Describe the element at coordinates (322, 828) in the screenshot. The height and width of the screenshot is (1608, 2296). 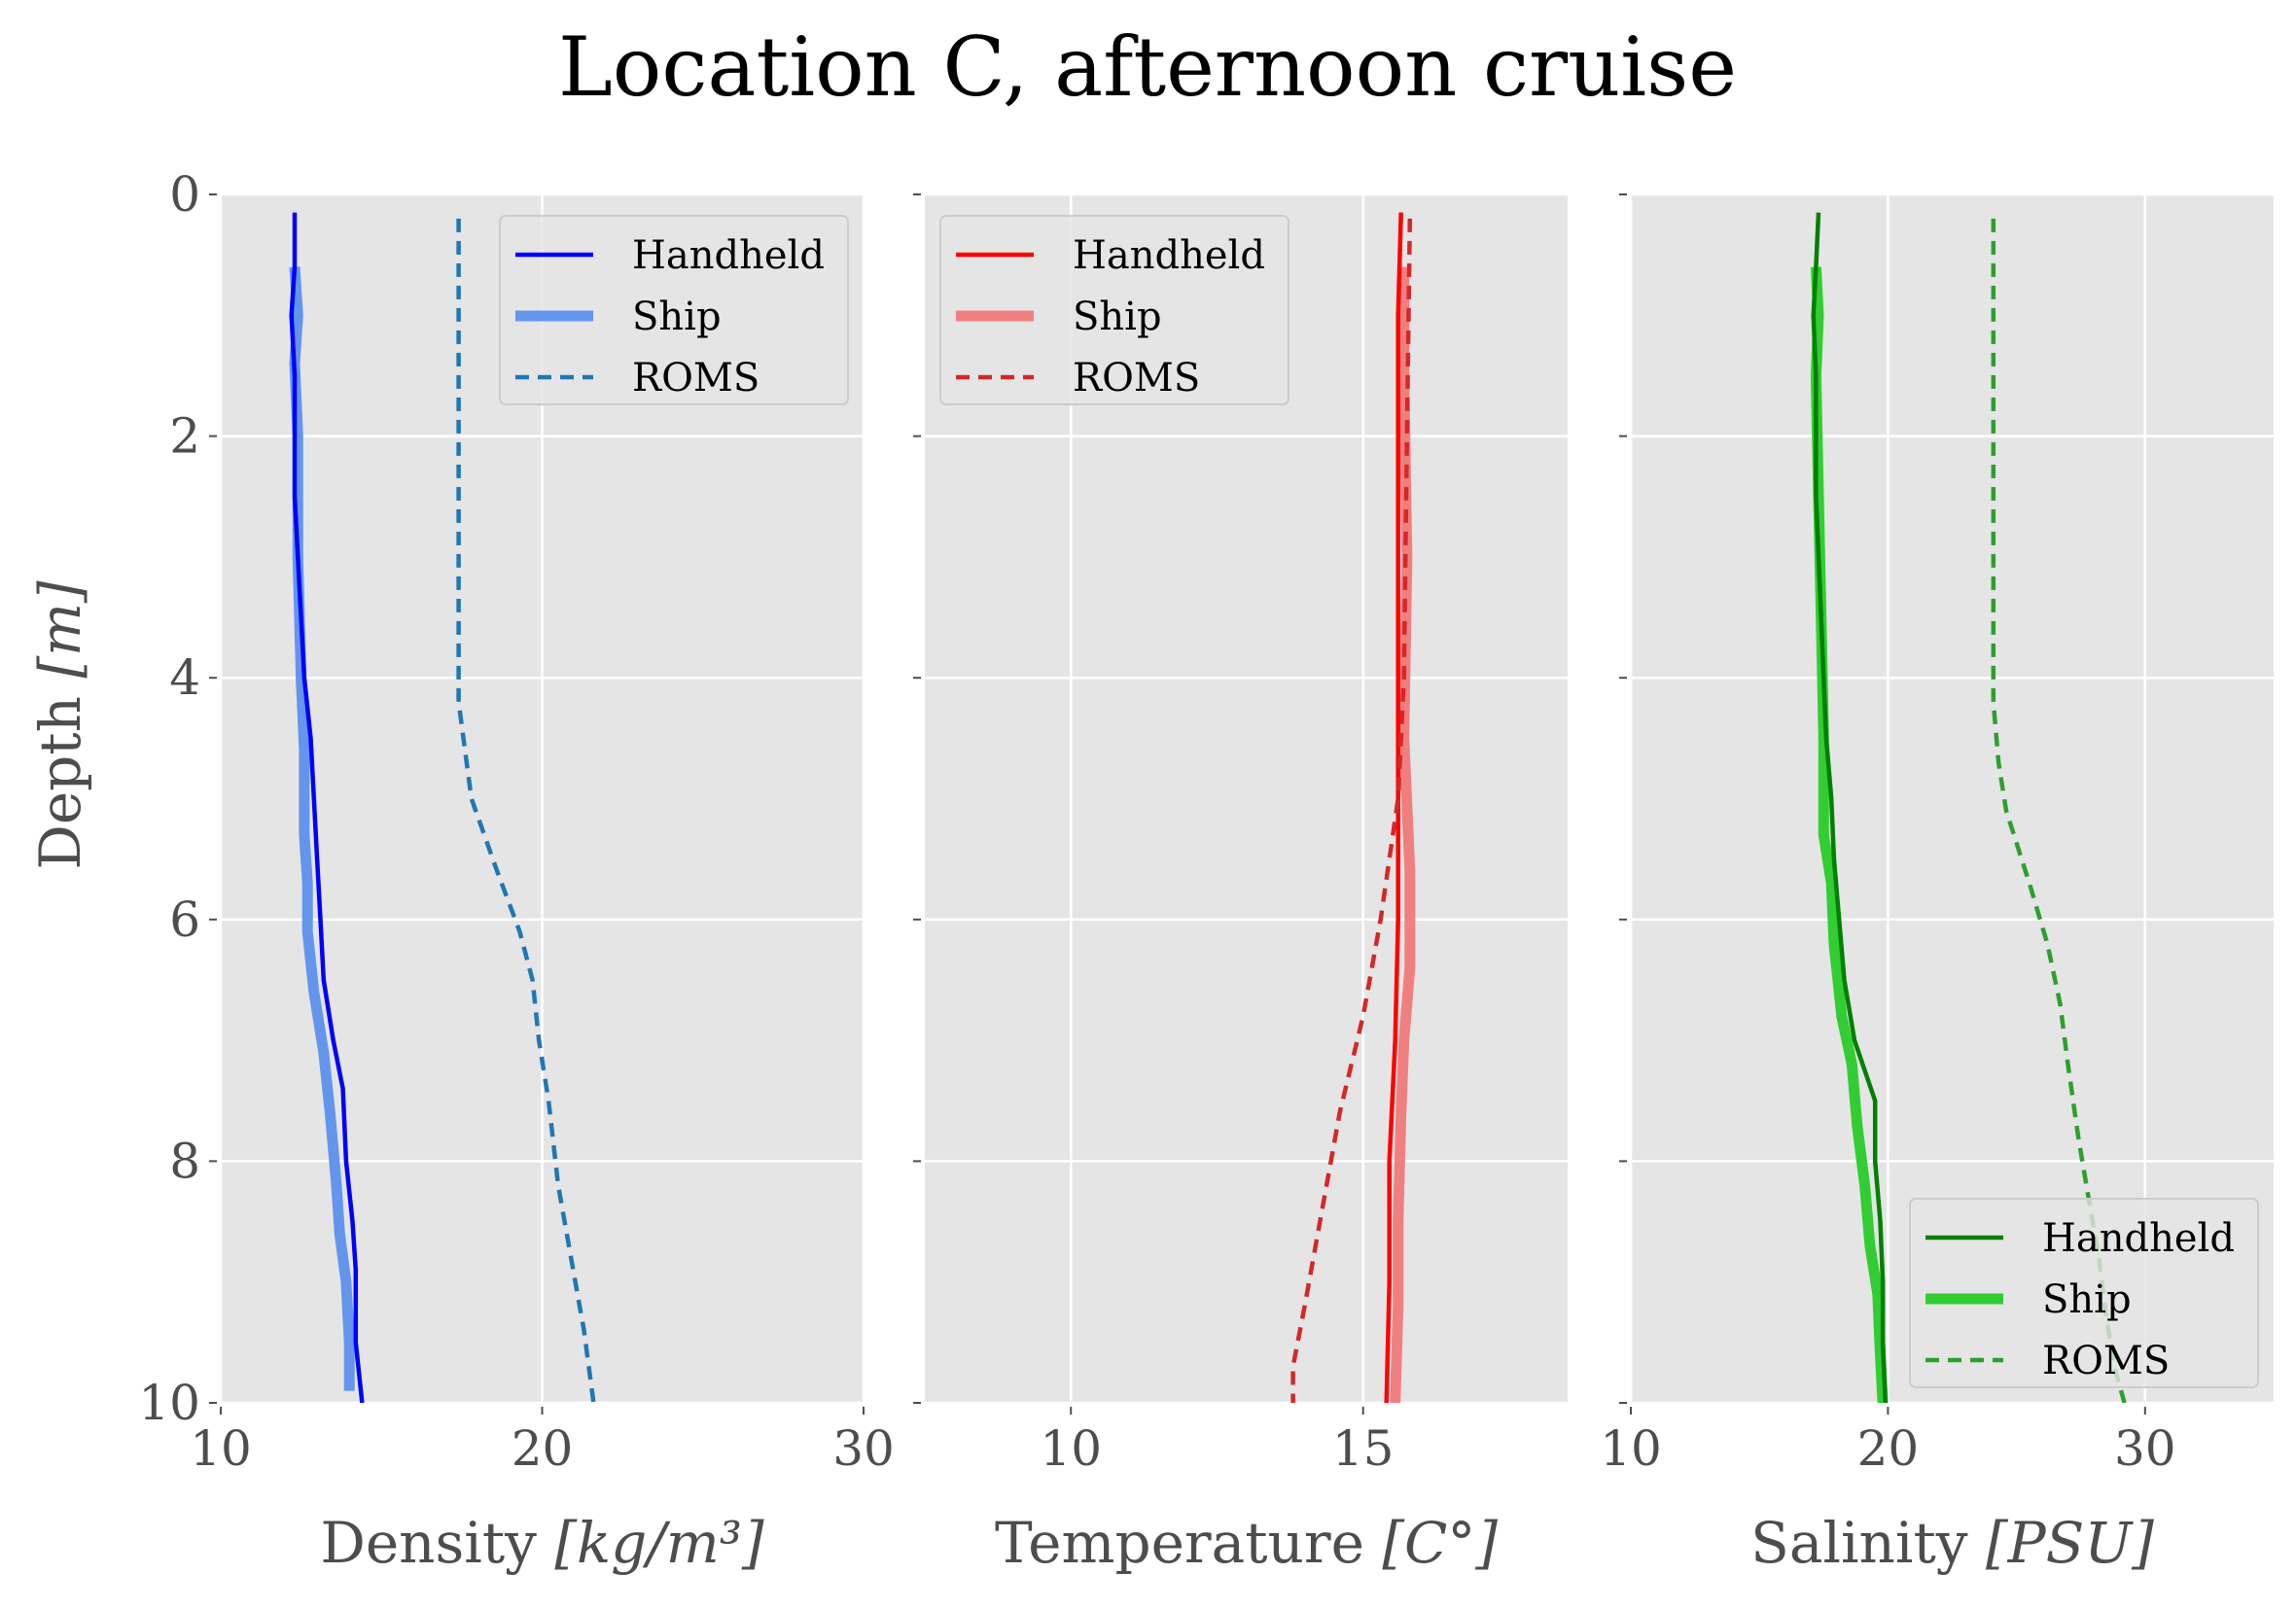
I see `series-line-ship` at that location.